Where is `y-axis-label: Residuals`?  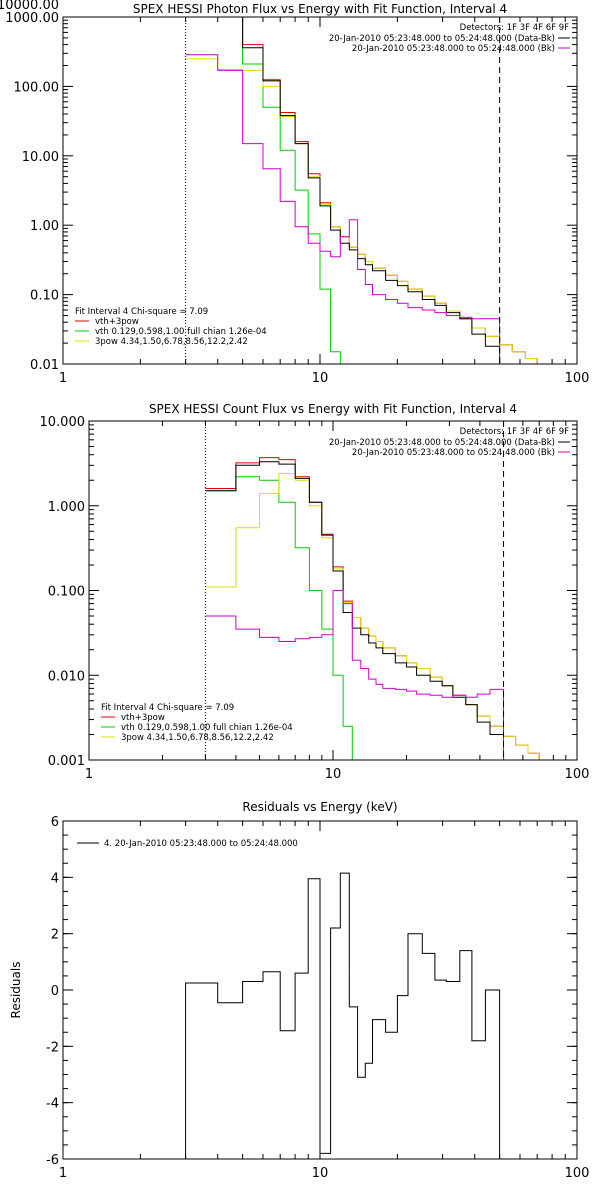 y-axis-label: Residuals is located at coordinates (16, 990).